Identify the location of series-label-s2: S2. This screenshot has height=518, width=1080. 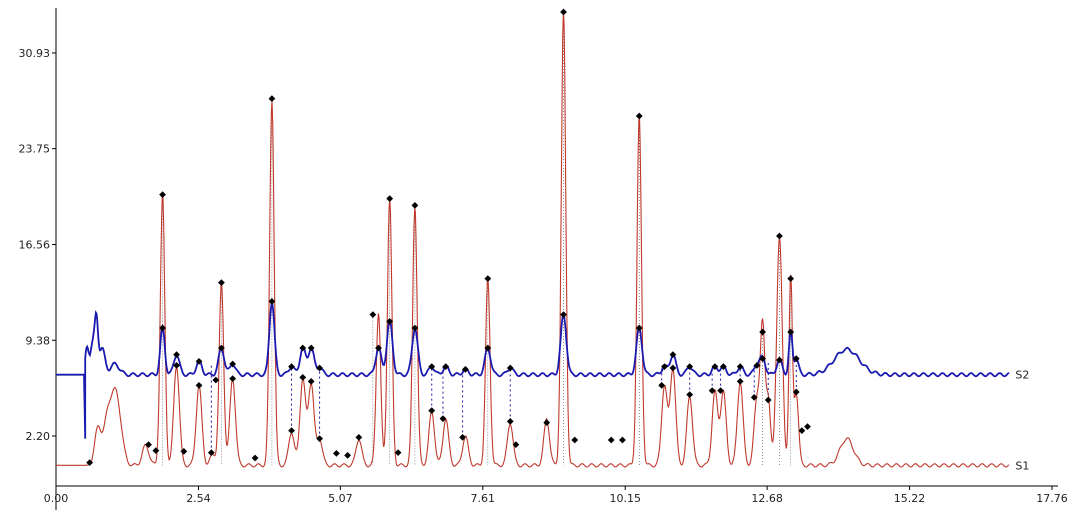
(1022, 375).